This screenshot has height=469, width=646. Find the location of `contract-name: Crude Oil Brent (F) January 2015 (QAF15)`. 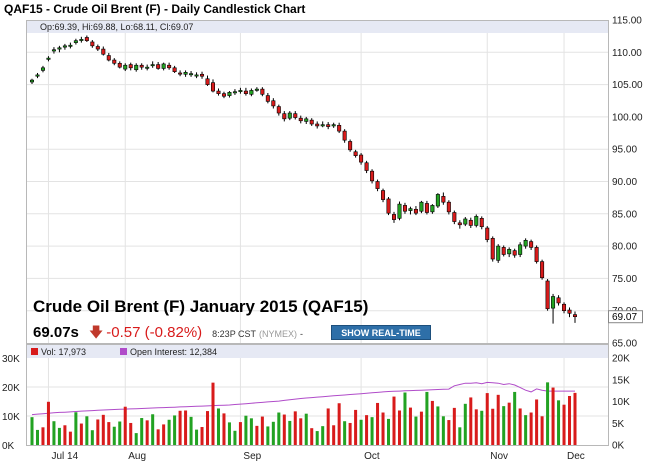

contract-name: Crude Oil Brent (F) January 2015 (QAF15) is located at coordinates (201, 306).